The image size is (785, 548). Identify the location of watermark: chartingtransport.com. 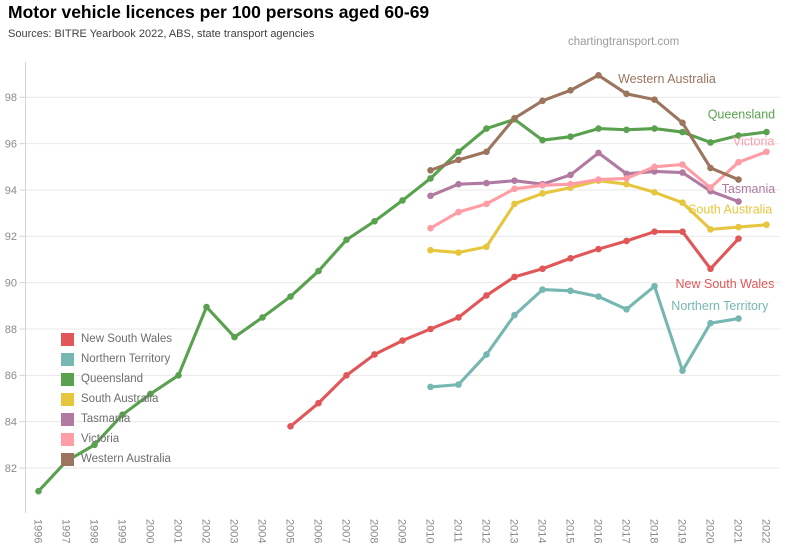
(624, 42).